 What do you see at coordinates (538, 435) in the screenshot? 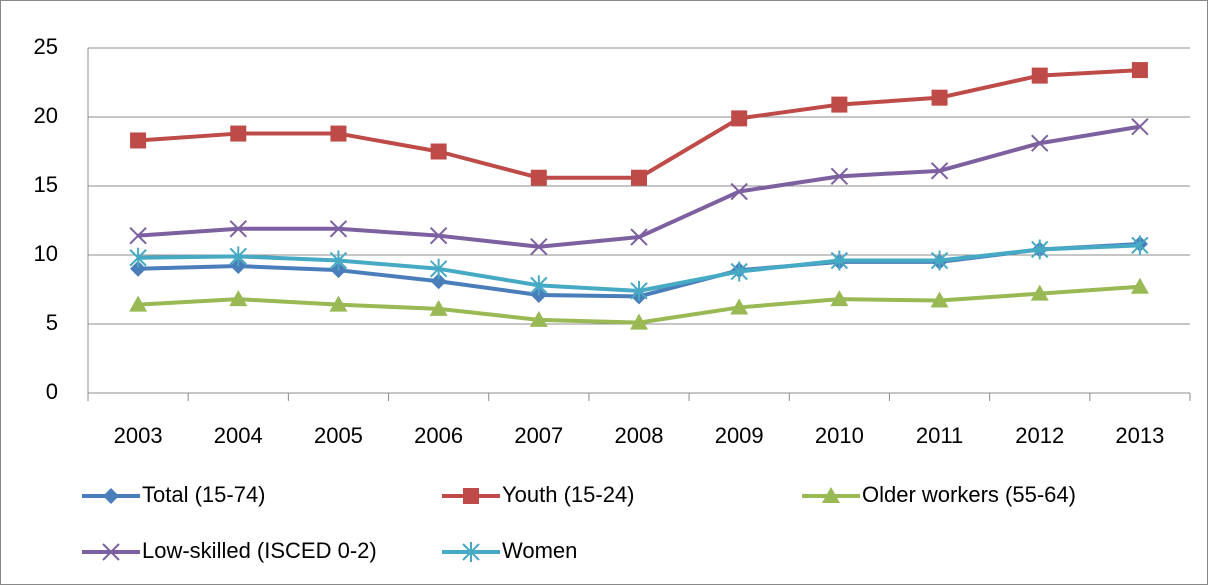
I see `x-tick-label: 2007` at bounding box center [538, 435].